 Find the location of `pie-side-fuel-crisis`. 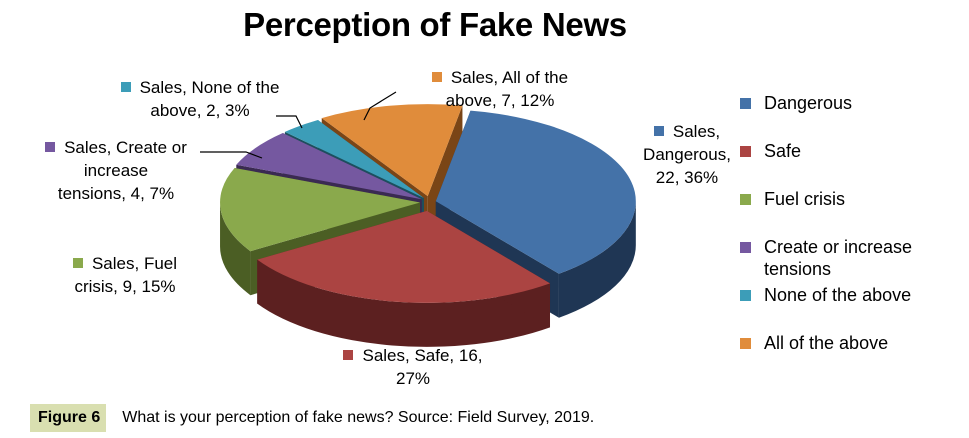

pie-side-fuel-crisis is located at coordinates (235, 249).